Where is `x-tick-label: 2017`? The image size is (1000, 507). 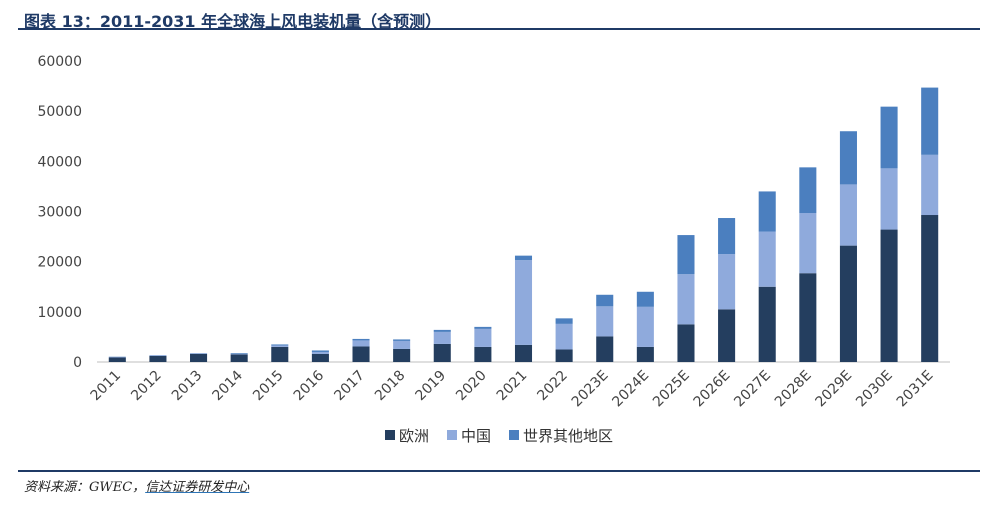 x-tick-label: 2017 is located at coordinates (349, 386).